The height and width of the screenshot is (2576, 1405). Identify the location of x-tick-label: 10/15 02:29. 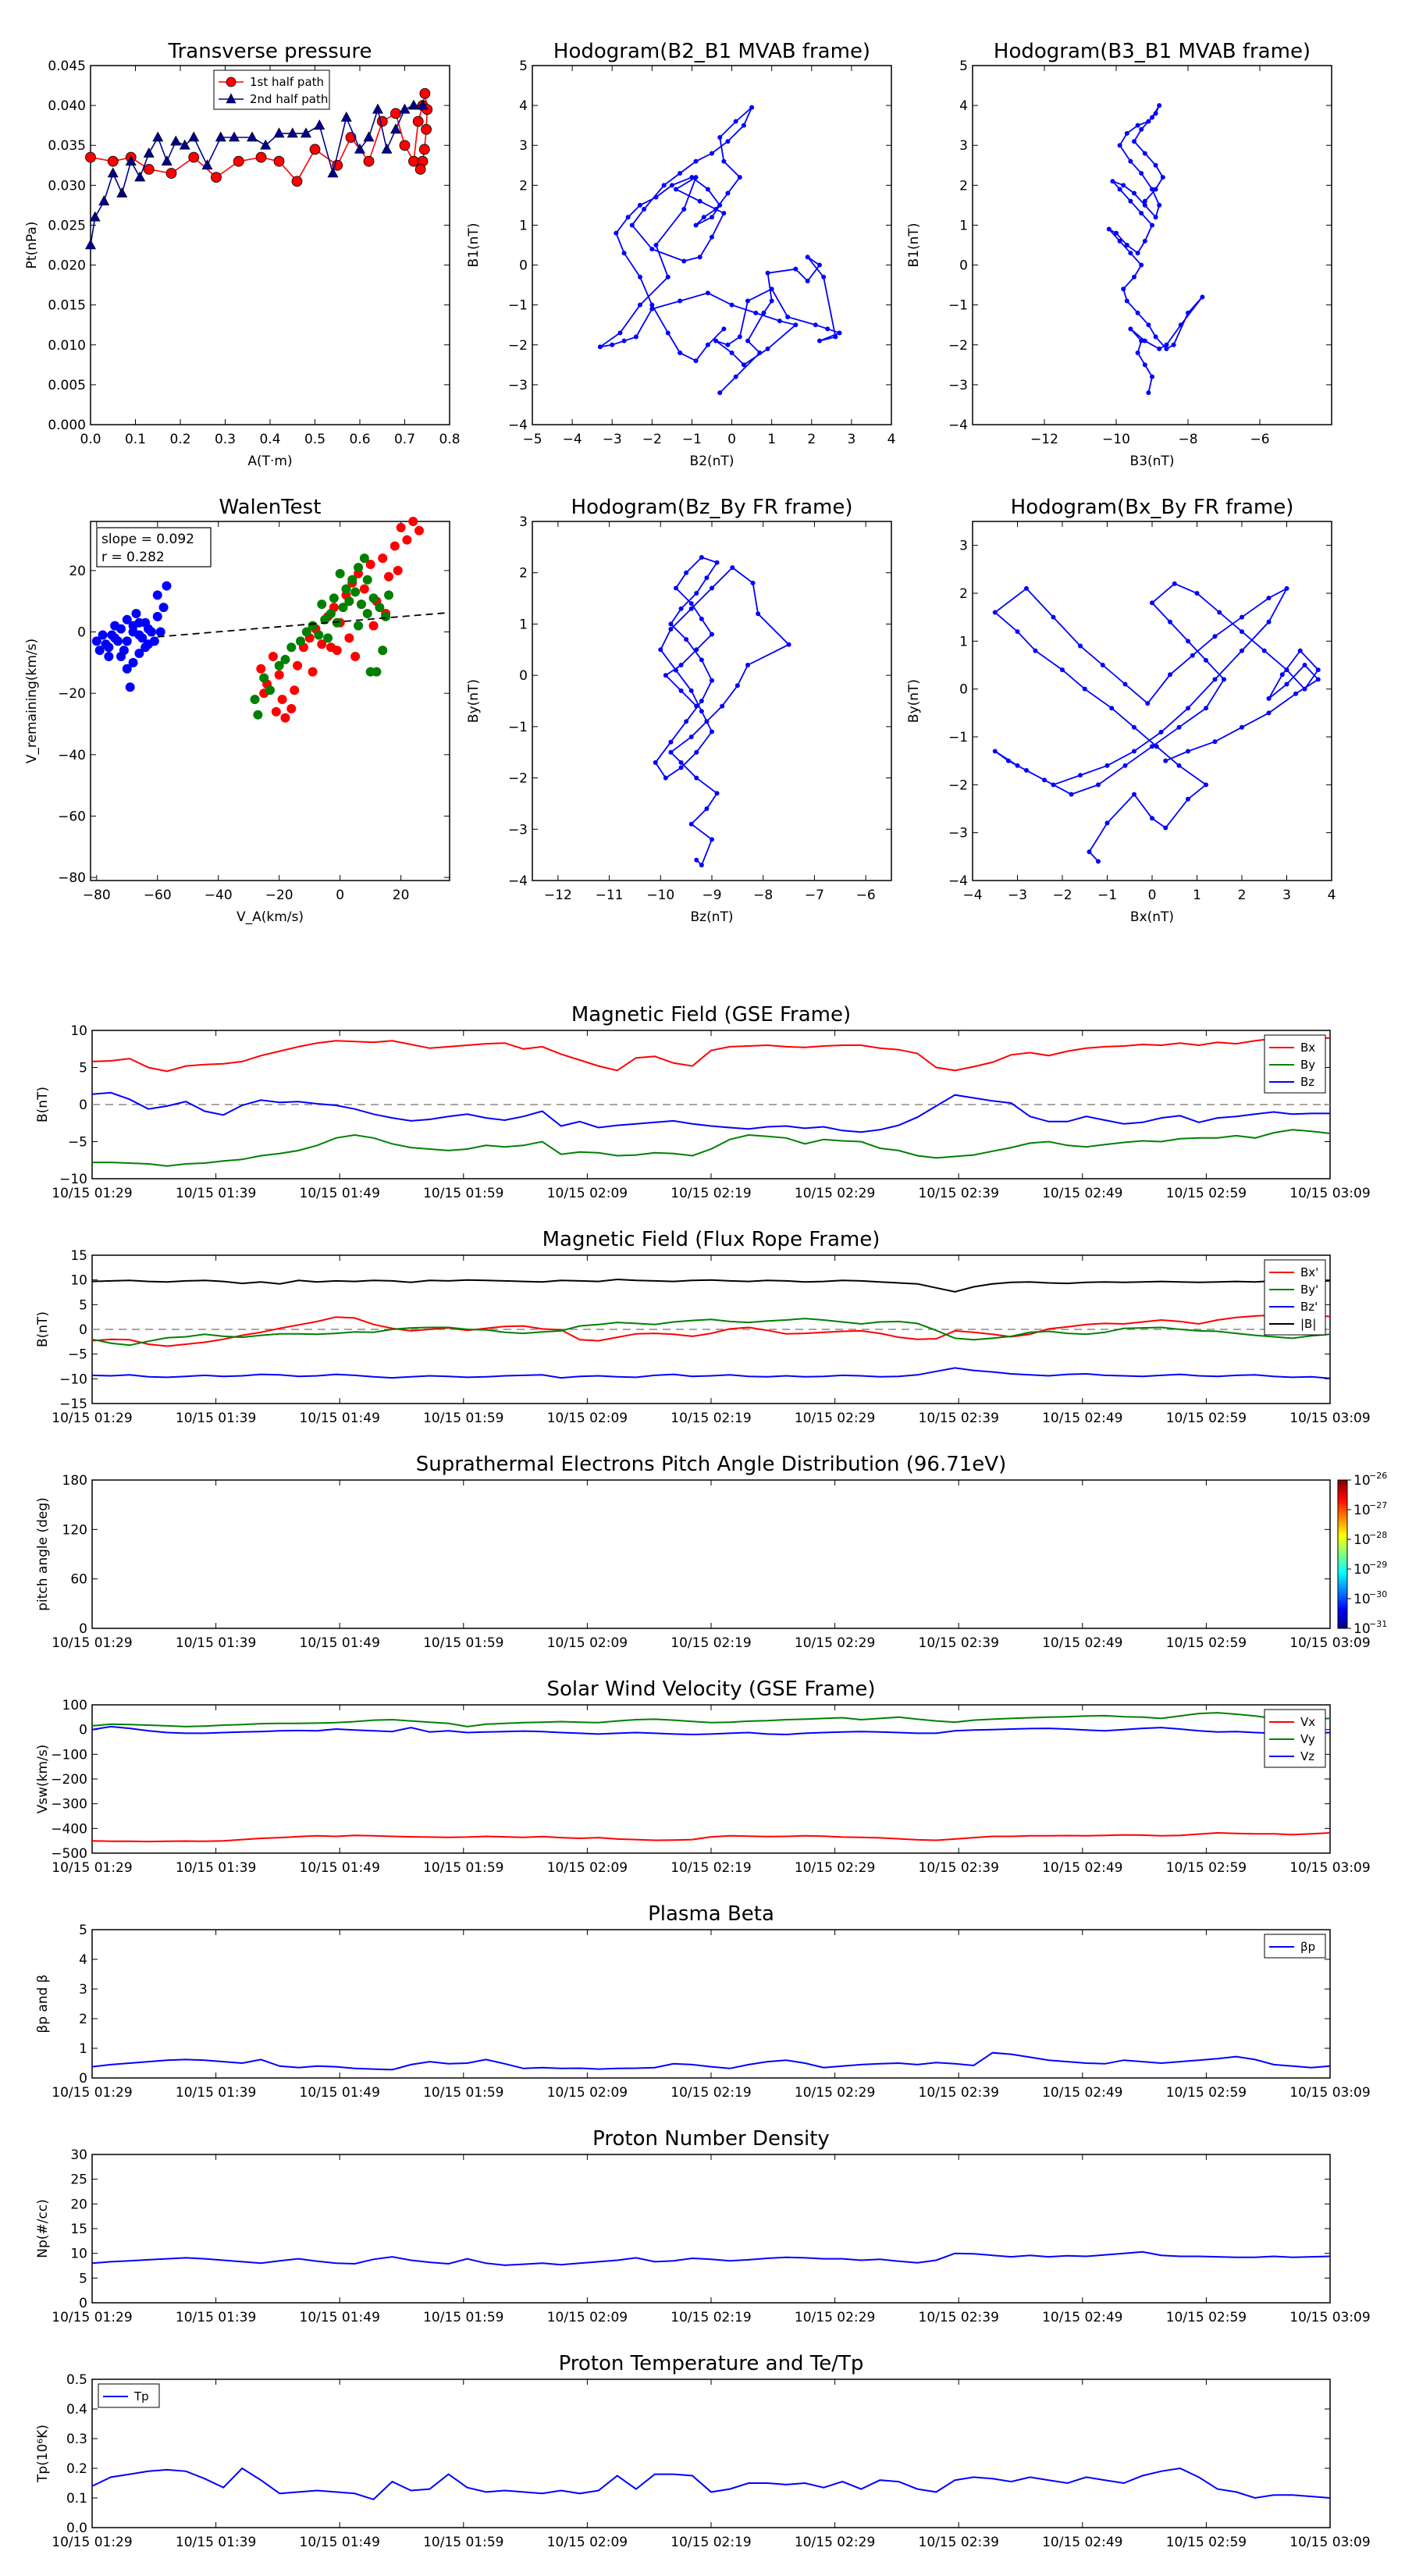
(835, 1643).